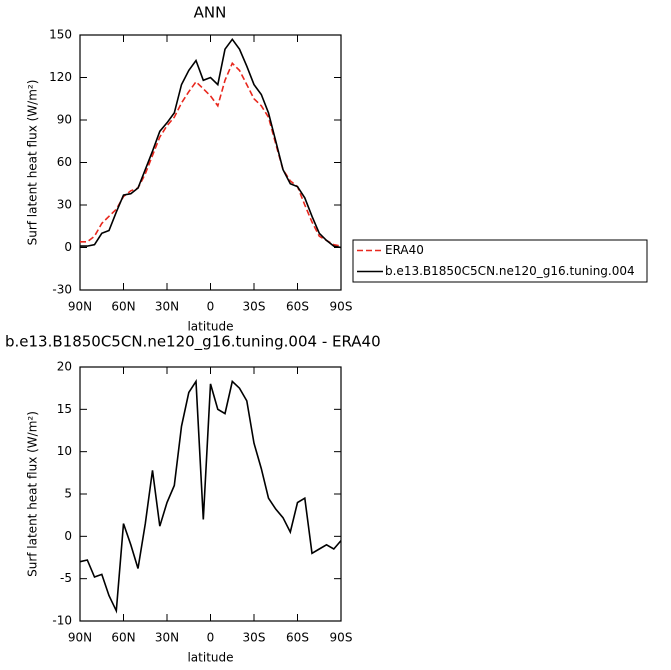  What do you see at coordinates (64, 120) in the screenshot?
I see `y-tick-label: 90` at bounding box center [64, 120].